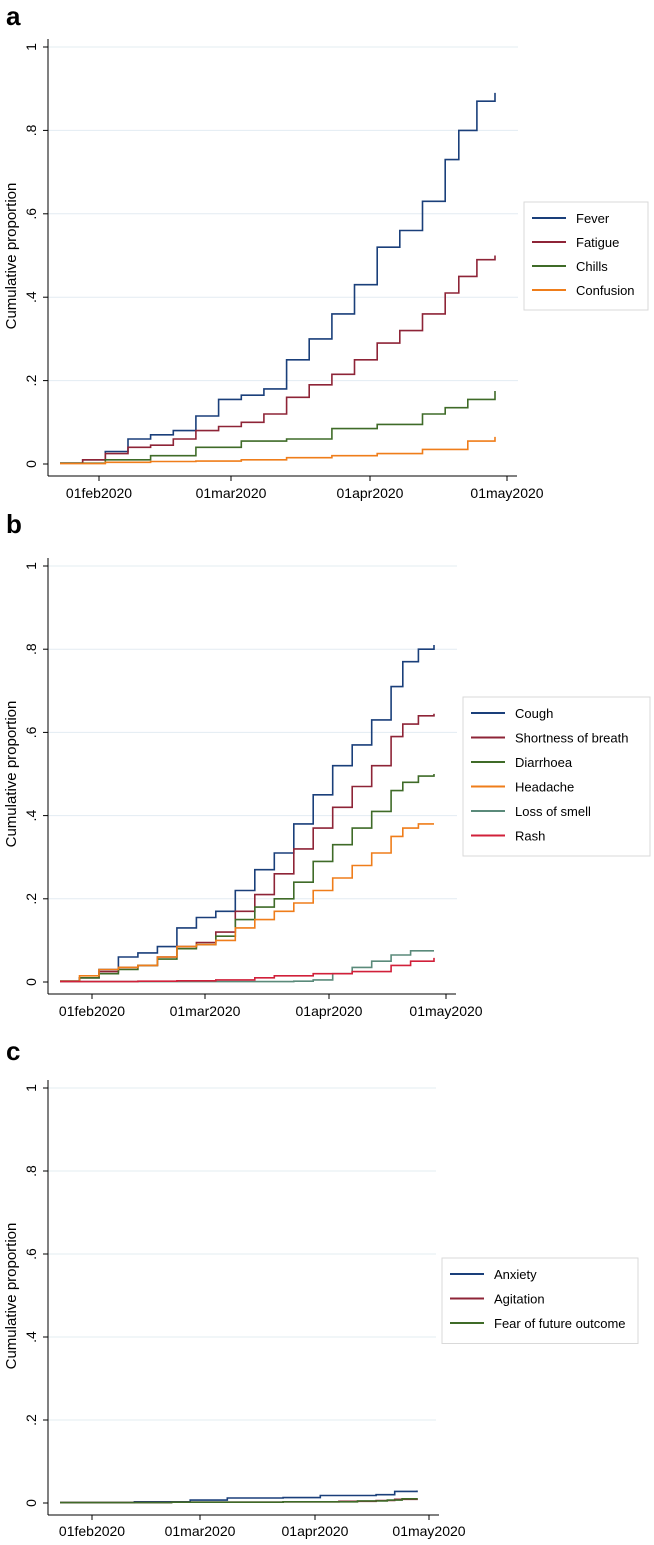 Image resolution: width=654 pixels, height=1545 pixels. Describe the element at coordinates (13, 1051) in the screenshot. I see `panel-letter: c` at that location.